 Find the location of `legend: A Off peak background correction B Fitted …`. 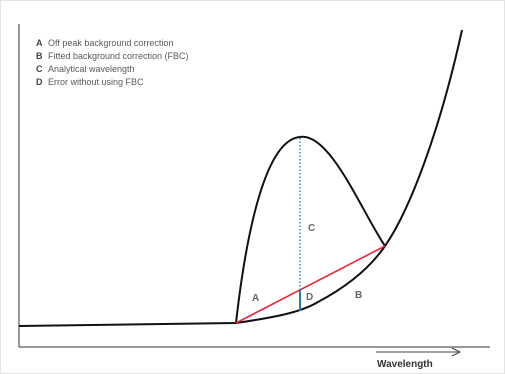

legend: A Off peak background correction B Fitted … is located at coordinates (112, 63).